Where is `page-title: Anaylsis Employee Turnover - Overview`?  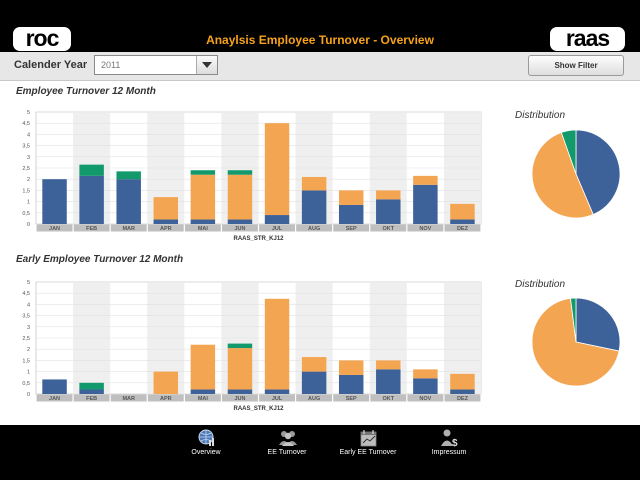 page-title: Anaylsis Employee Turnover - Overview is located at coordinates (320, 40).